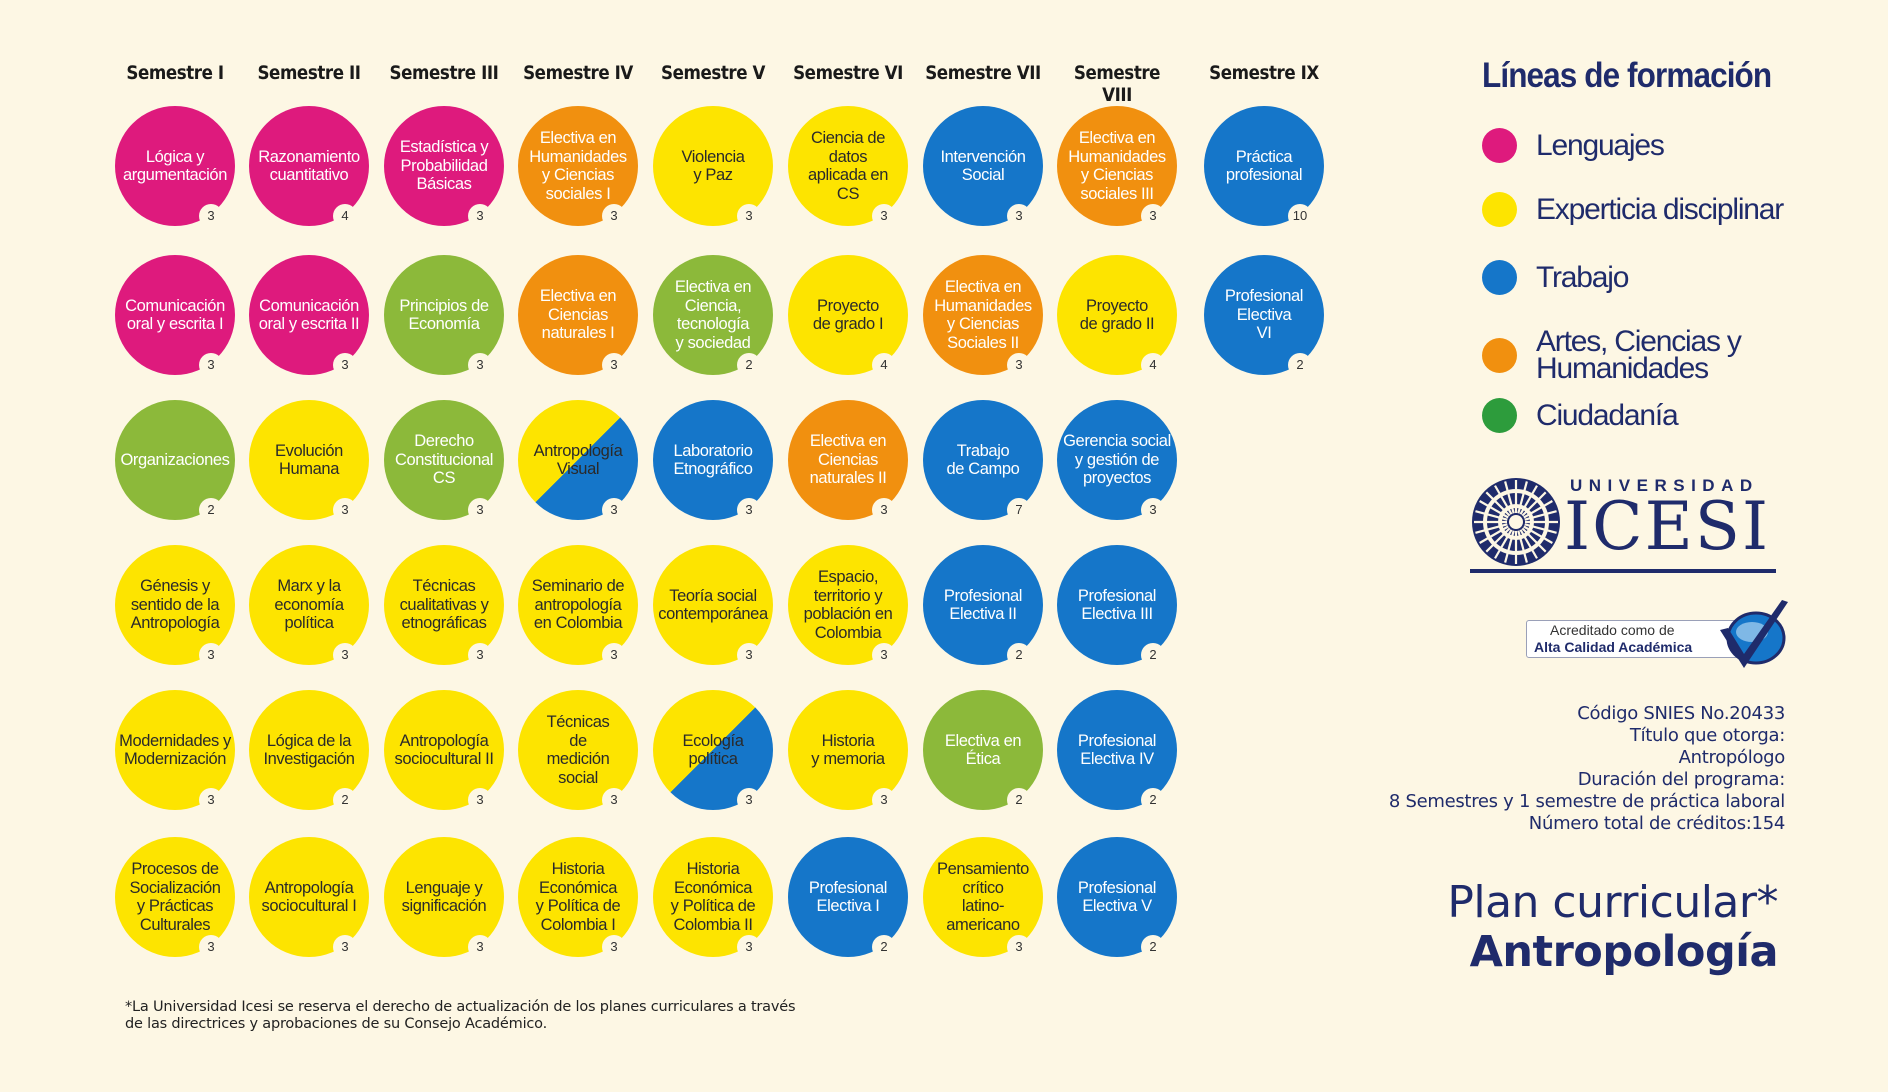  Describe the element at coordinates (578, 73) in the screenshot. I see `semester-header-4: Semestre IV` at that location.